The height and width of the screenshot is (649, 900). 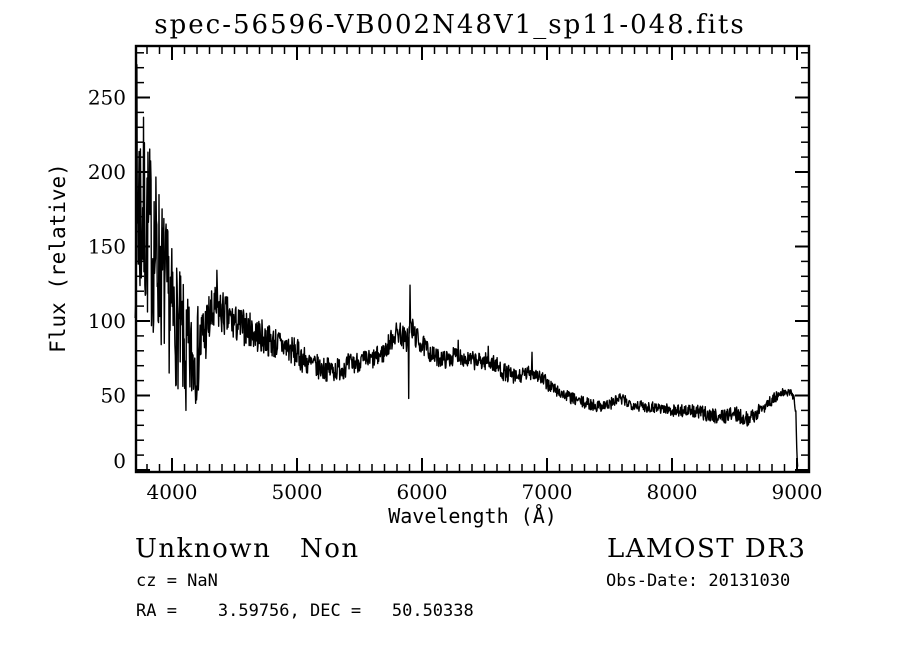 I want to click on y-axis-label: Flux (relative), so click(x=58, y=258).